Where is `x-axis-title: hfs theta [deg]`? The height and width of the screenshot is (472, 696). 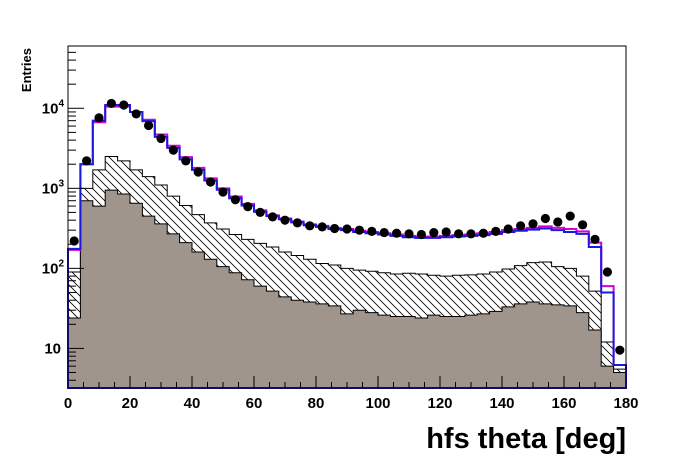
x-axis-title: hfs theta [deg] is located at coordinates (526, 439).